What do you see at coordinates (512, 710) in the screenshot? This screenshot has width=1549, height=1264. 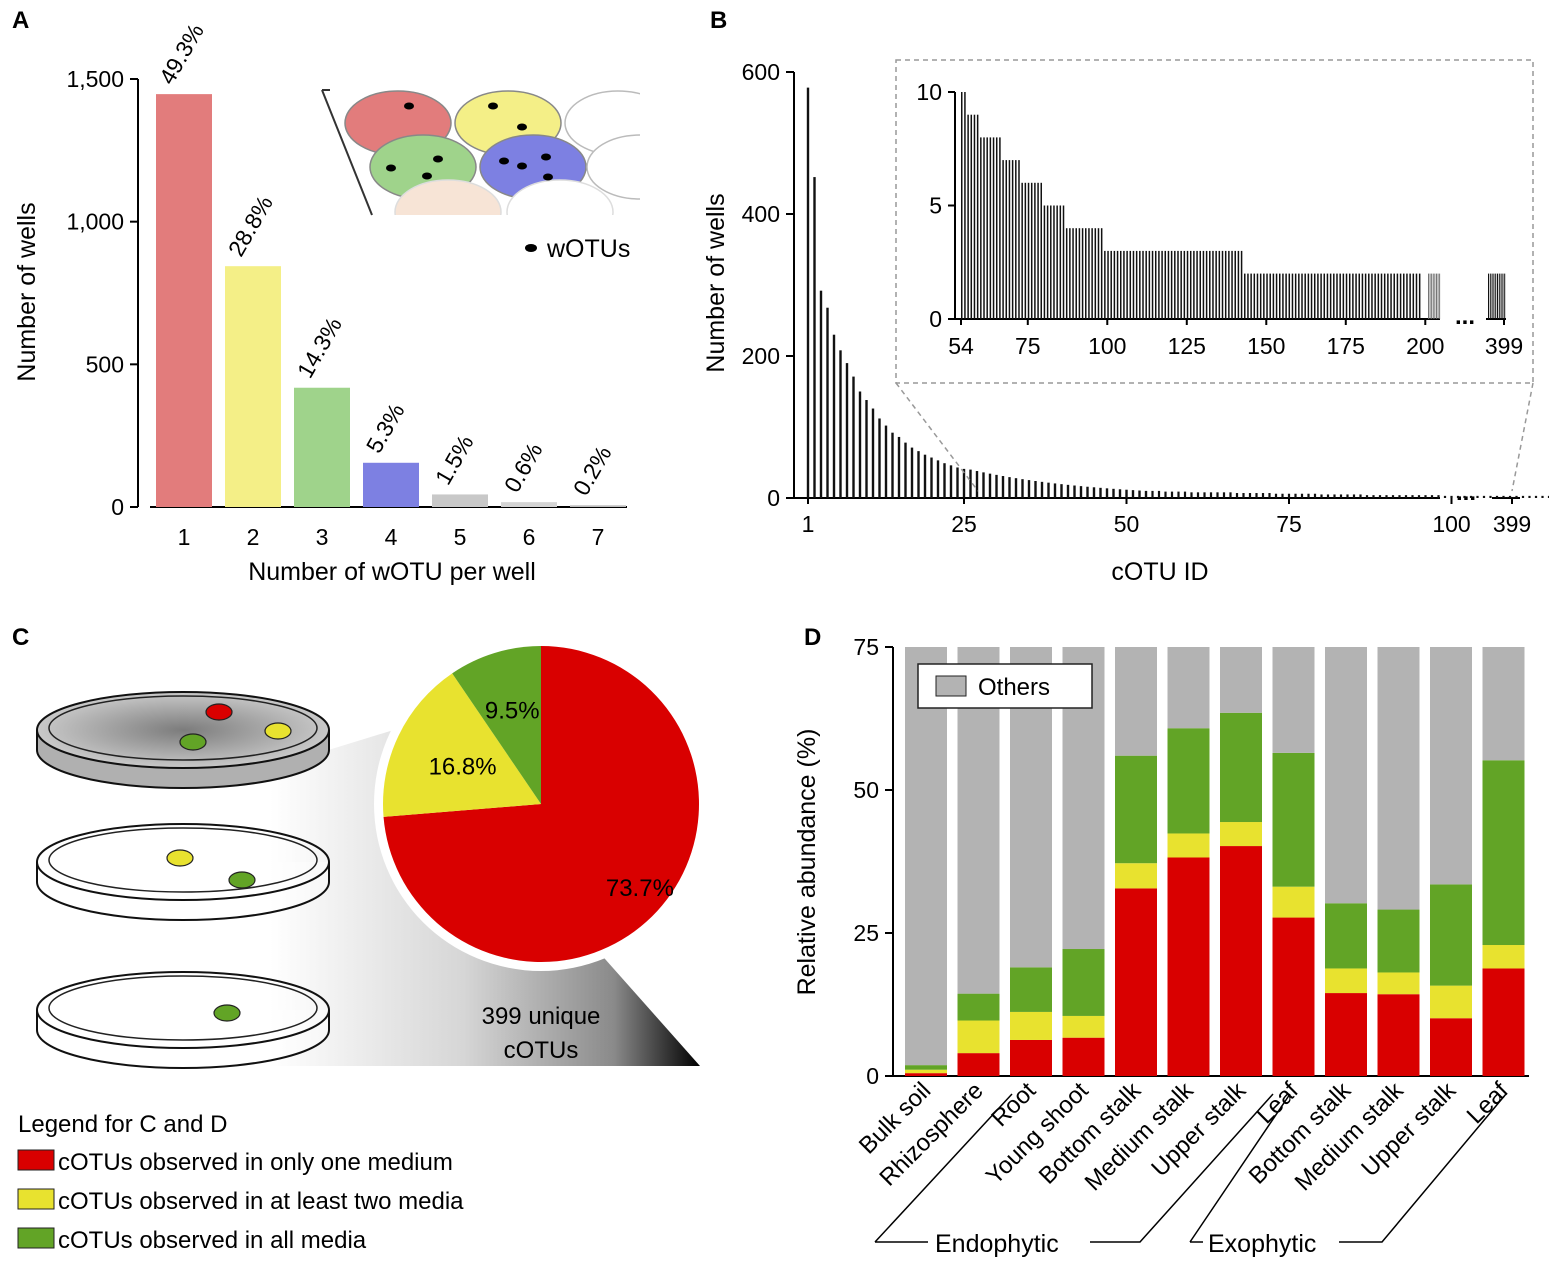 I see `pie-value-label: 9.5%` at bounding box center [512, 710].